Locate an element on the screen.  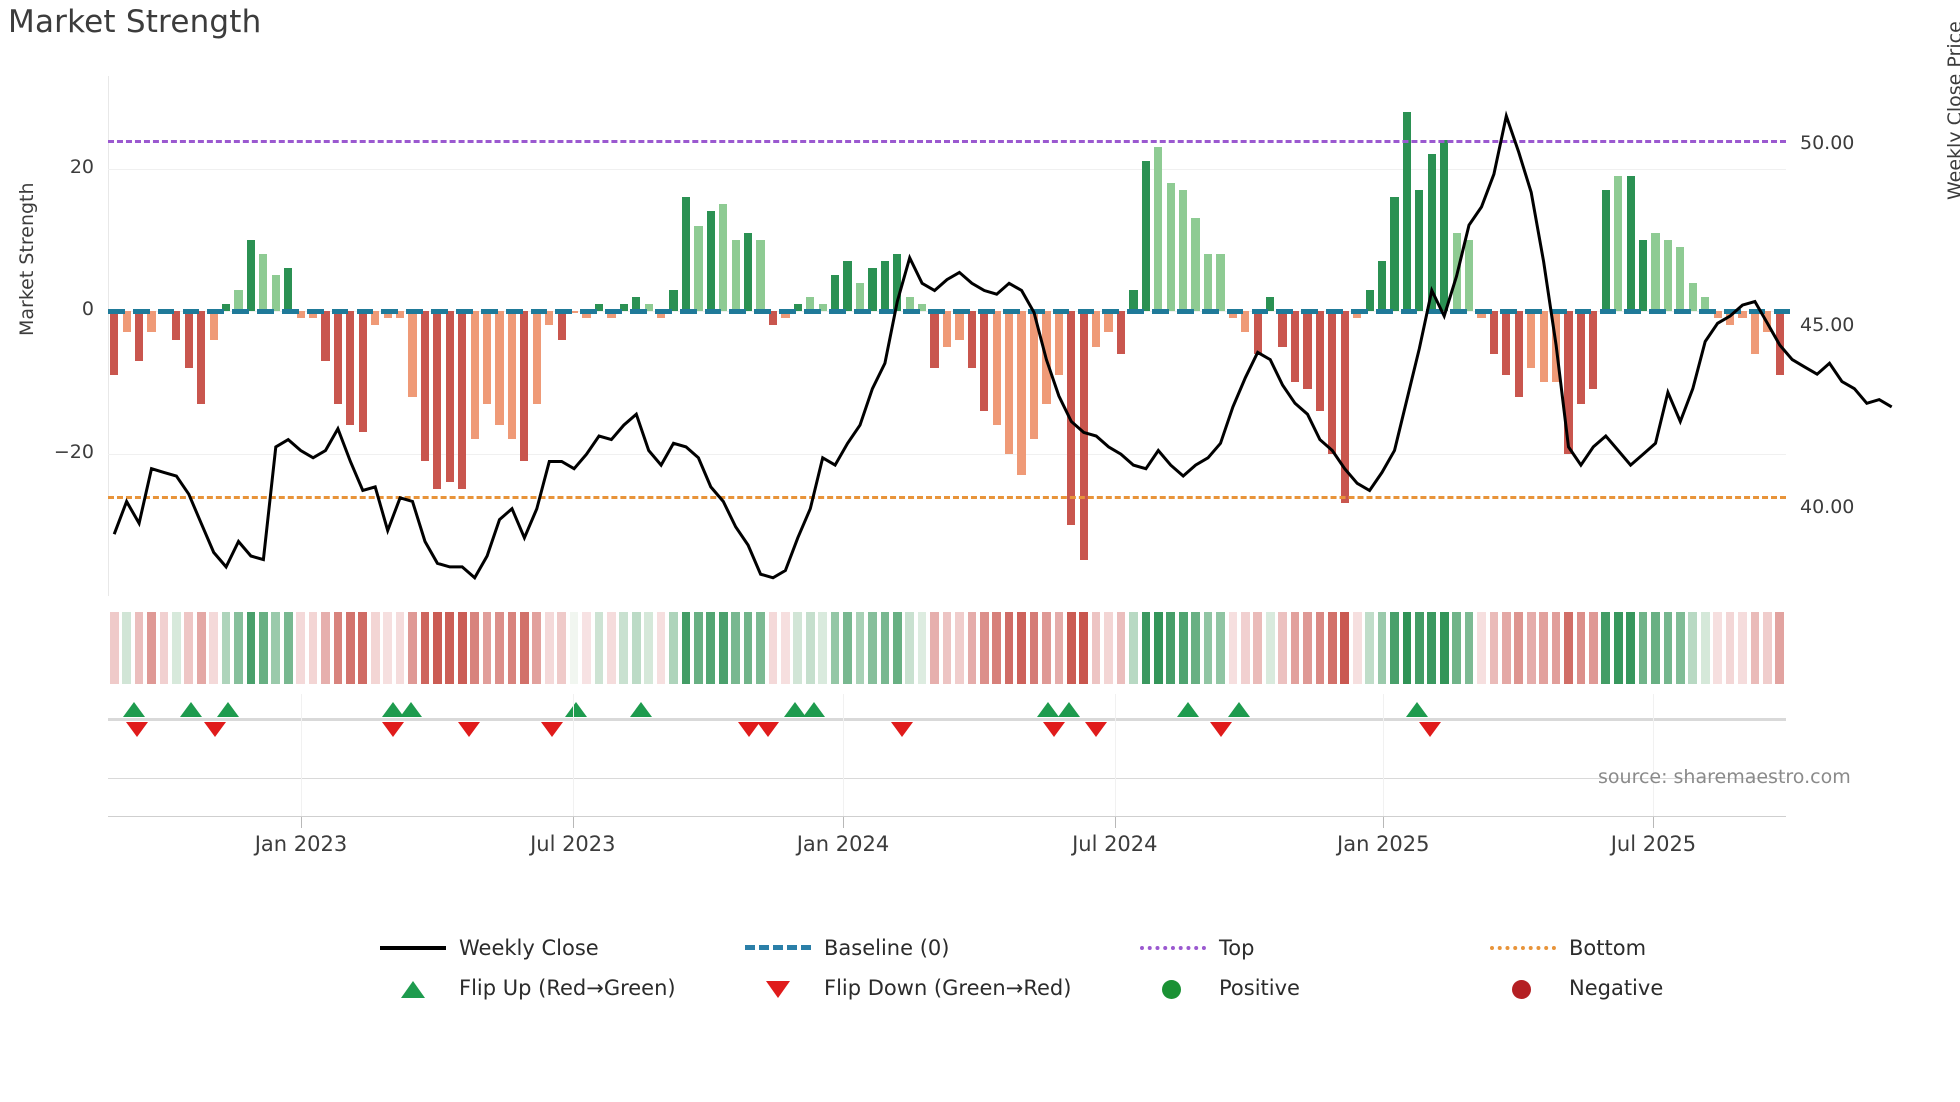
legend-item: Weekly Close is located at coordinates (489, 948).